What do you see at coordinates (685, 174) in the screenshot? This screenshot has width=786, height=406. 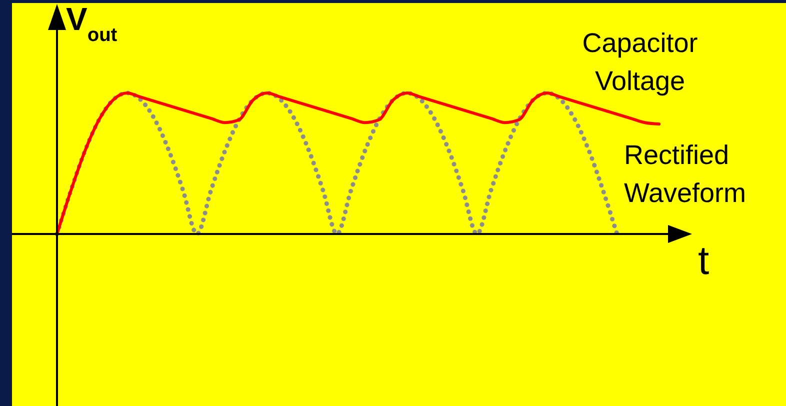 I see `series-label: Rectified Waveform` at bounding box center [685, 174].